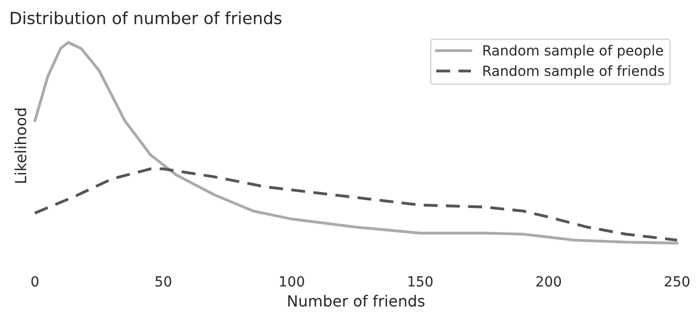  Describe the element at coordinates (34, 281) in the screenshot. I see `x-tick-label: 0` at that location.